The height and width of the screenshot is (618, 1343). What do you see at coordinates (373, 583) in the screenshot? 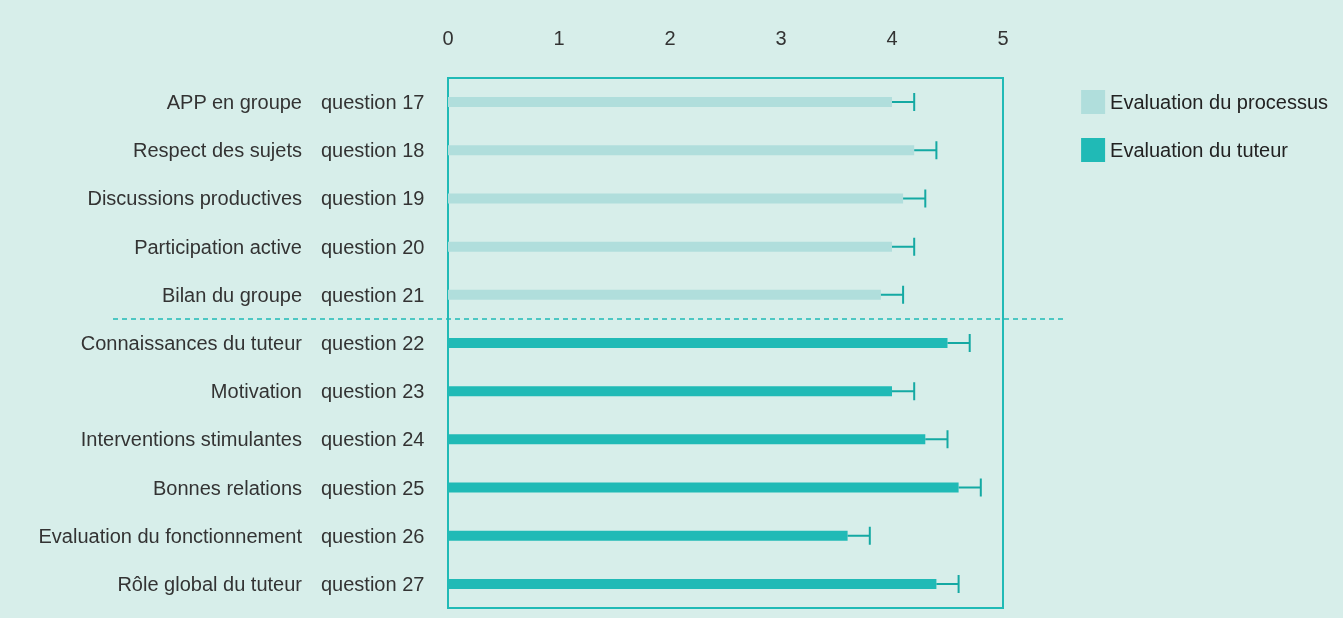
I see `y2-tick-label: question 27` at bounding box center [373, 583].